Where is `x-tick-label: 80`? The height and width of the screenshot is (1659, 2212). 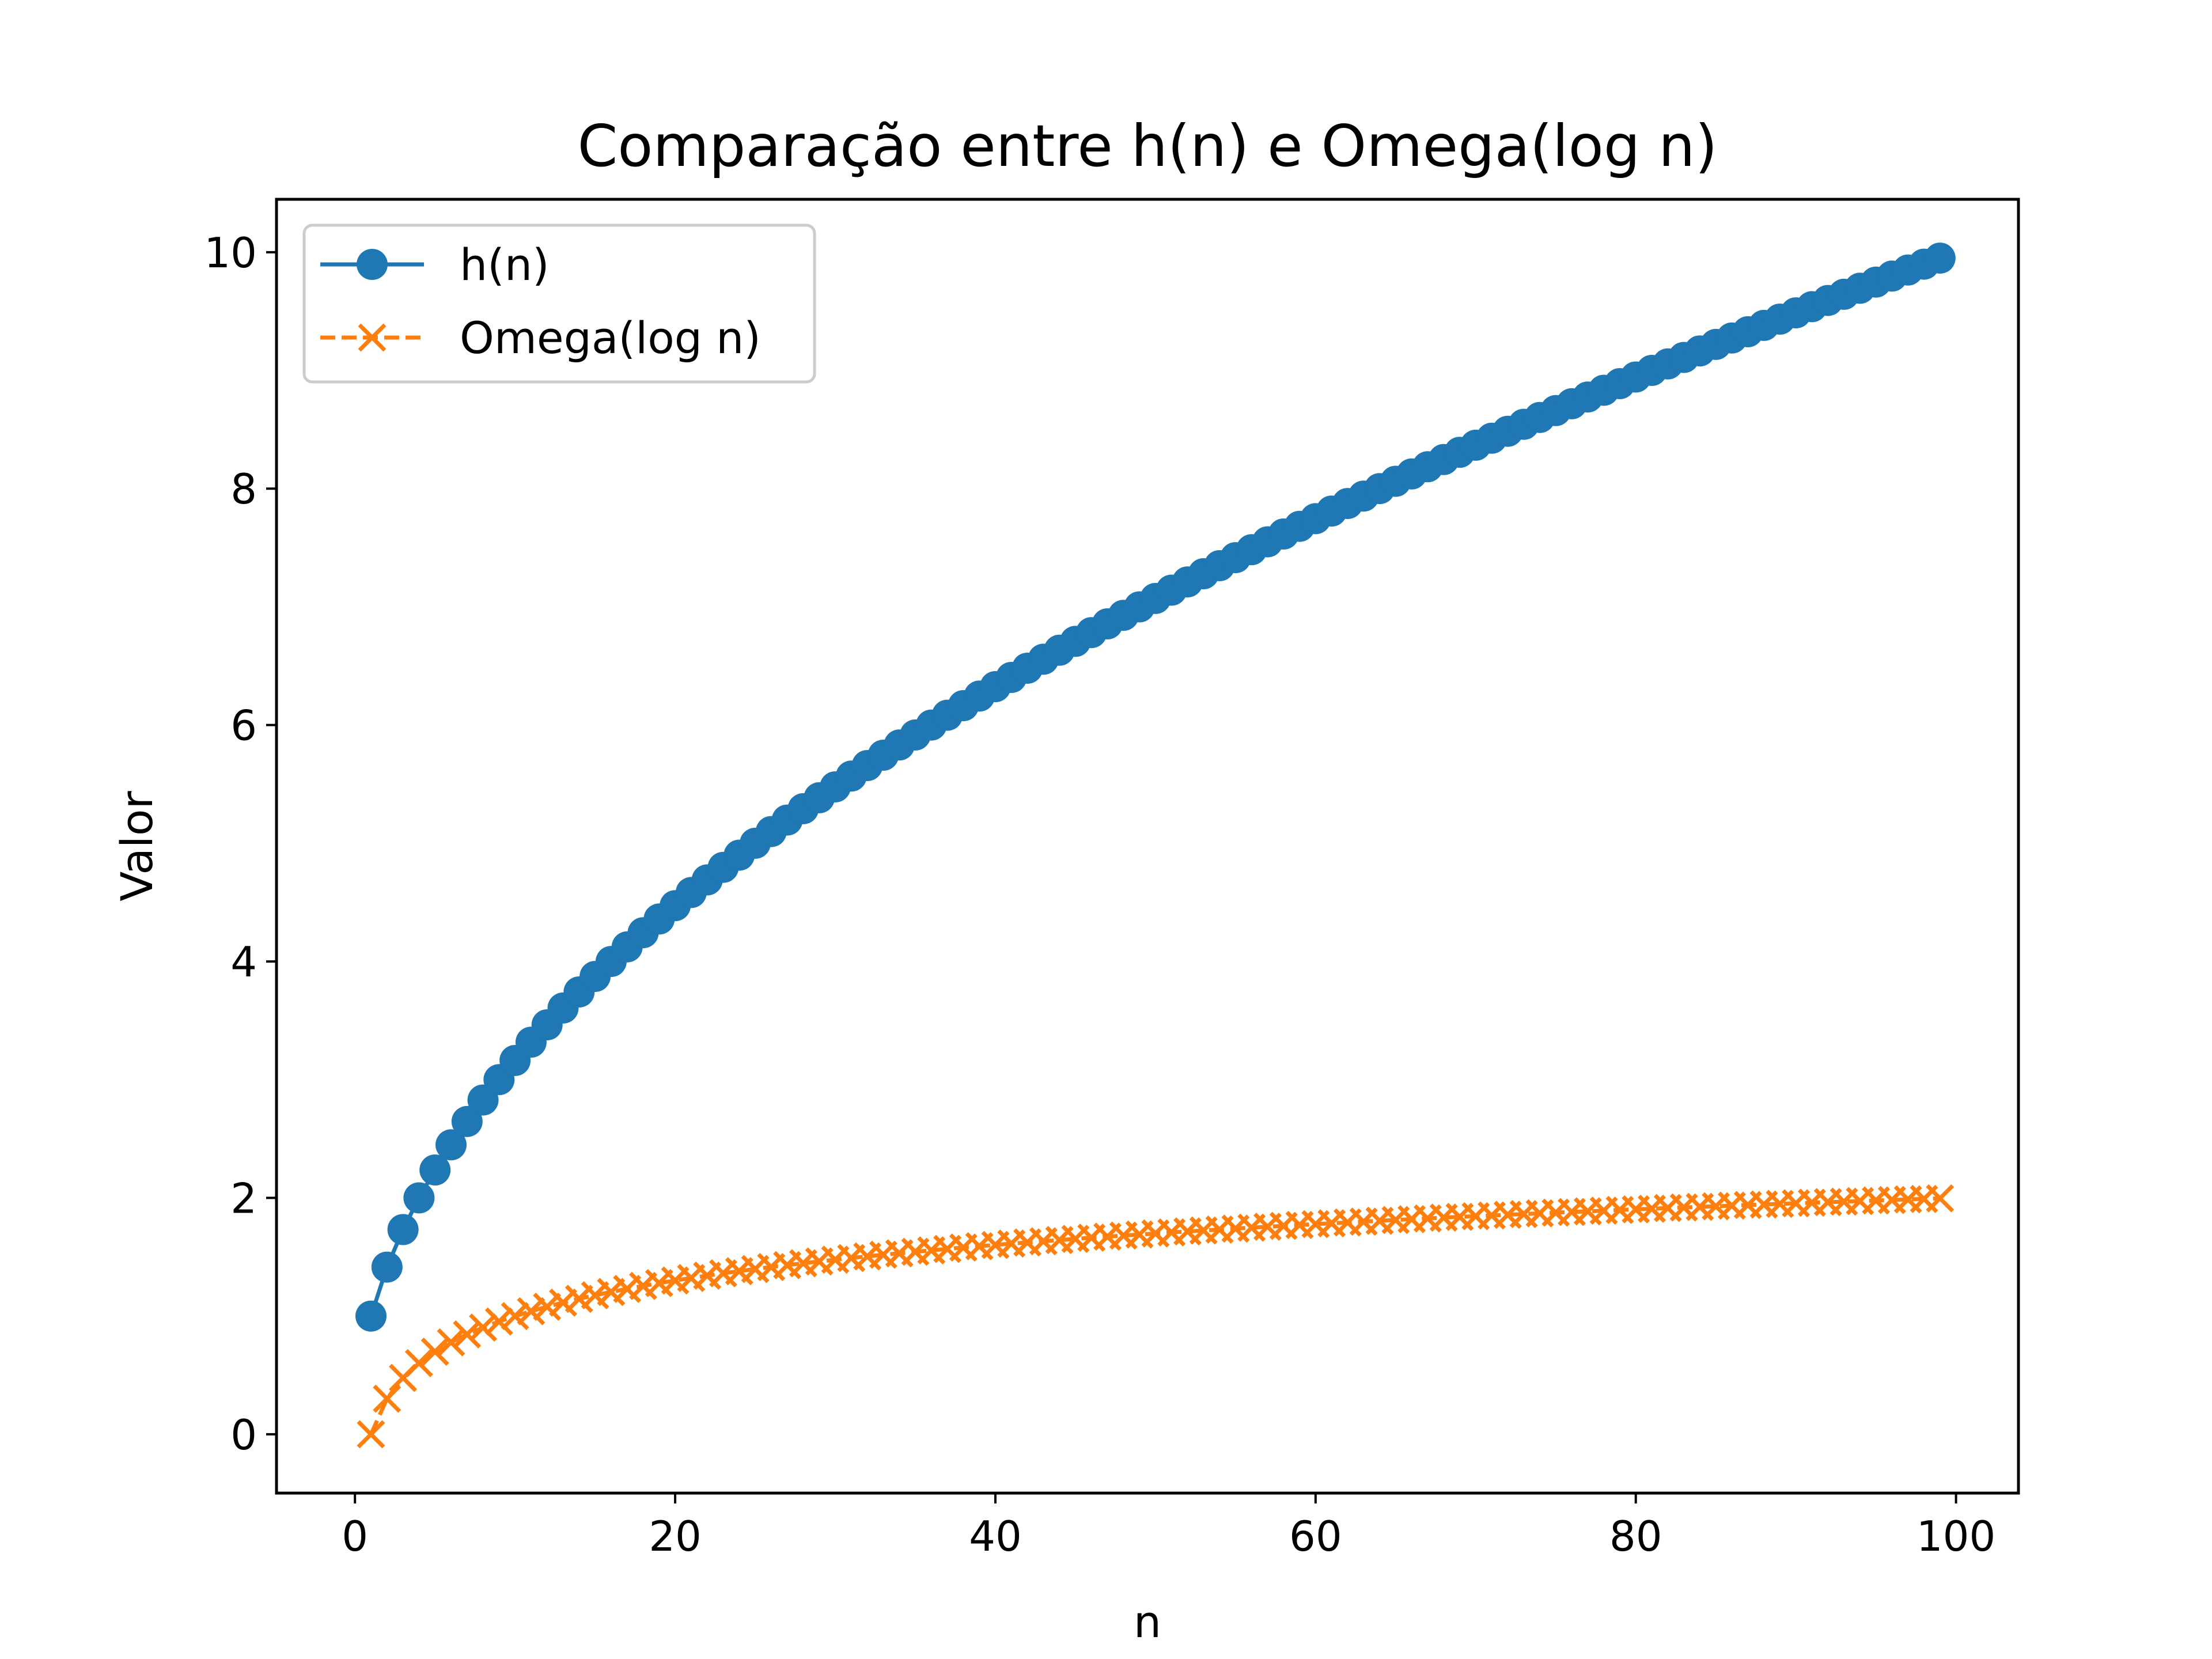
x-tick-label: 80 is located at coordinates (1635, 1536).